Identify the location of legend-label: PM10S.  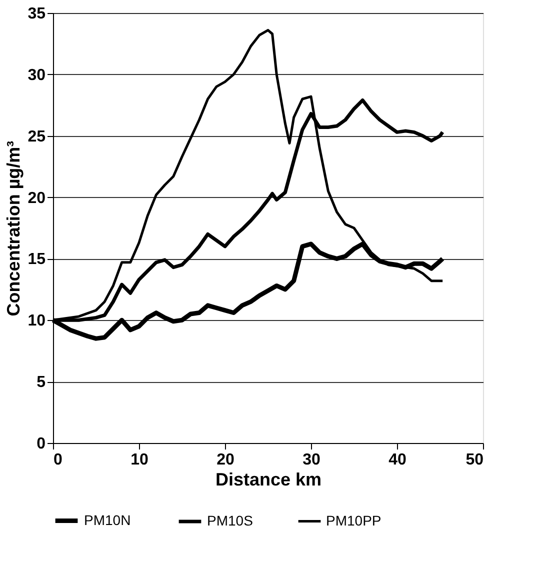
(230, 520).